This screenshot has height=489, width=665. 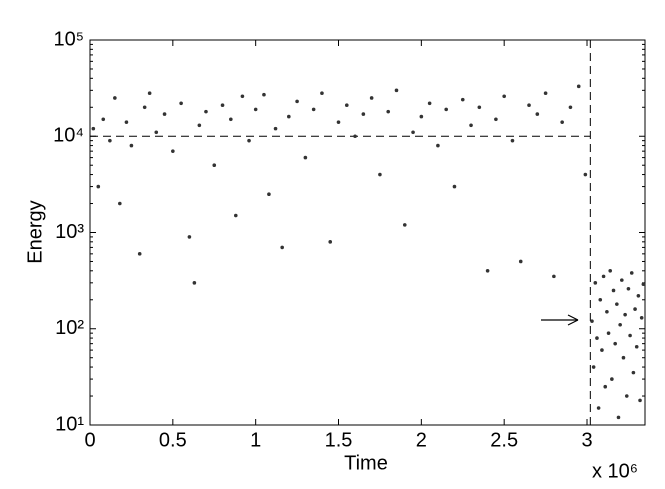 What do you see at coordinates (586, 440) in the screenshot?
I see `x-tick-label: 3` at bounding box center [586, 440].